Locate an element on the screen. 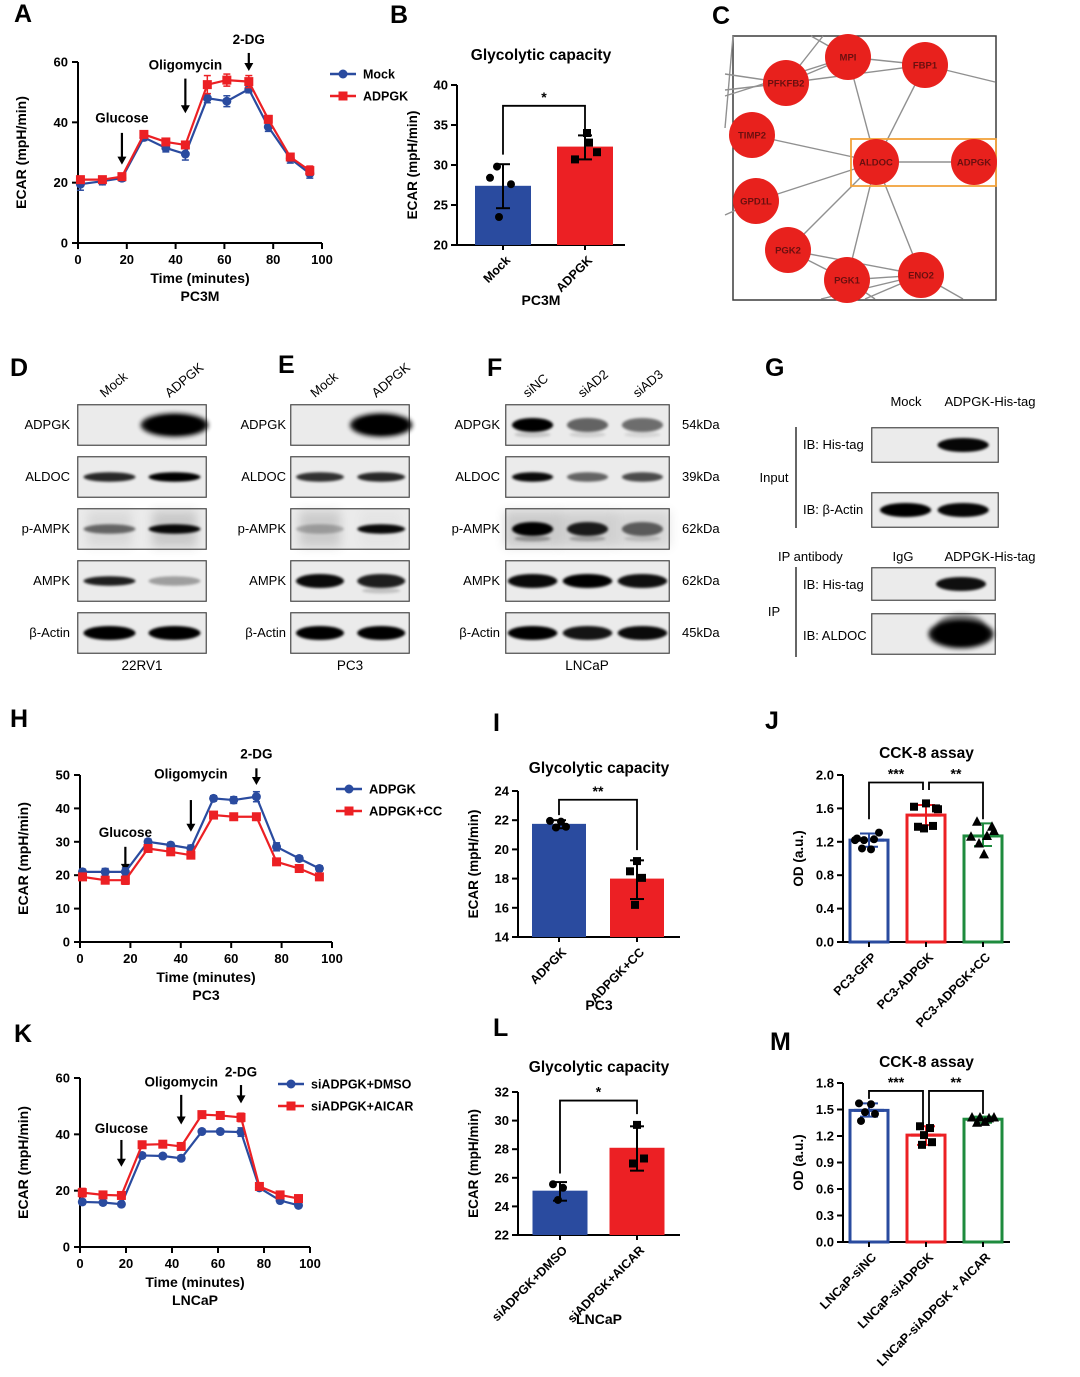 Image resolution: width=1080 pixels, height=1377 pixels. legend-label: siADPGK+AICAR is located at coordinates (362, 1107).